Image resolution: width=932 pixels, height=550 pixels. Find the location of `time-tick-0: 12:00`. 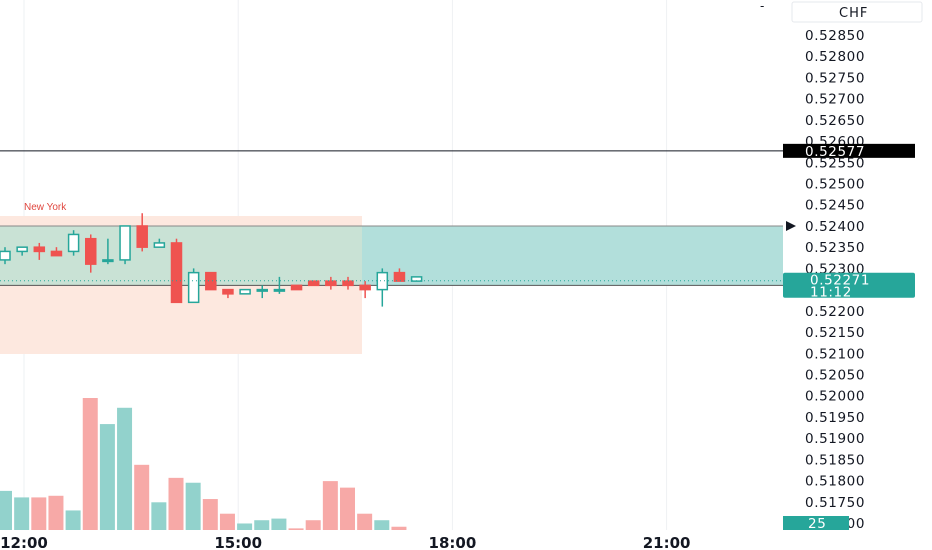

time-tick-0: 12:00 is located at coordinates (24, 542).